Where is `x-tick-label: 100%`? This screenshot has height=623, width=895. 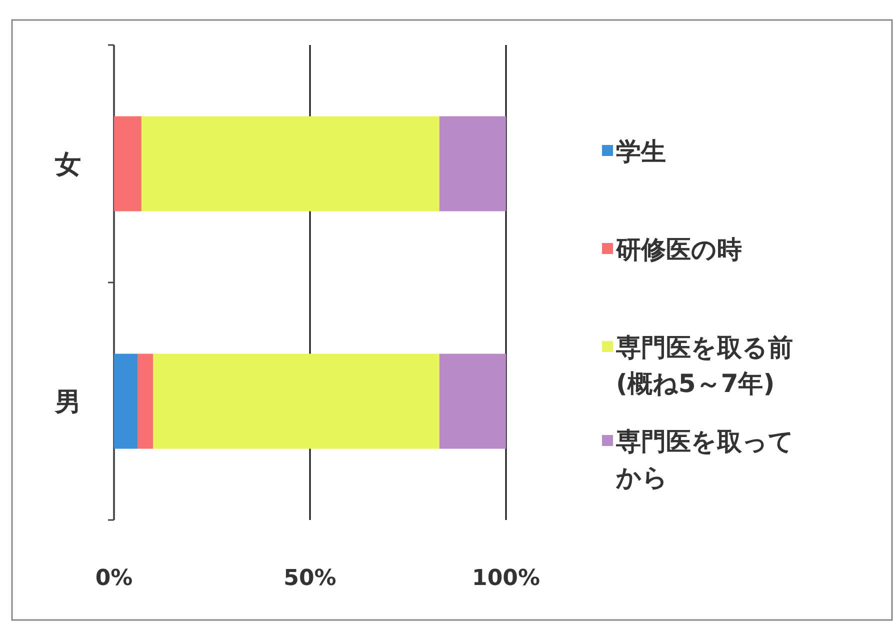
x-tick-label: 100% is located at coordinates (506, 578).